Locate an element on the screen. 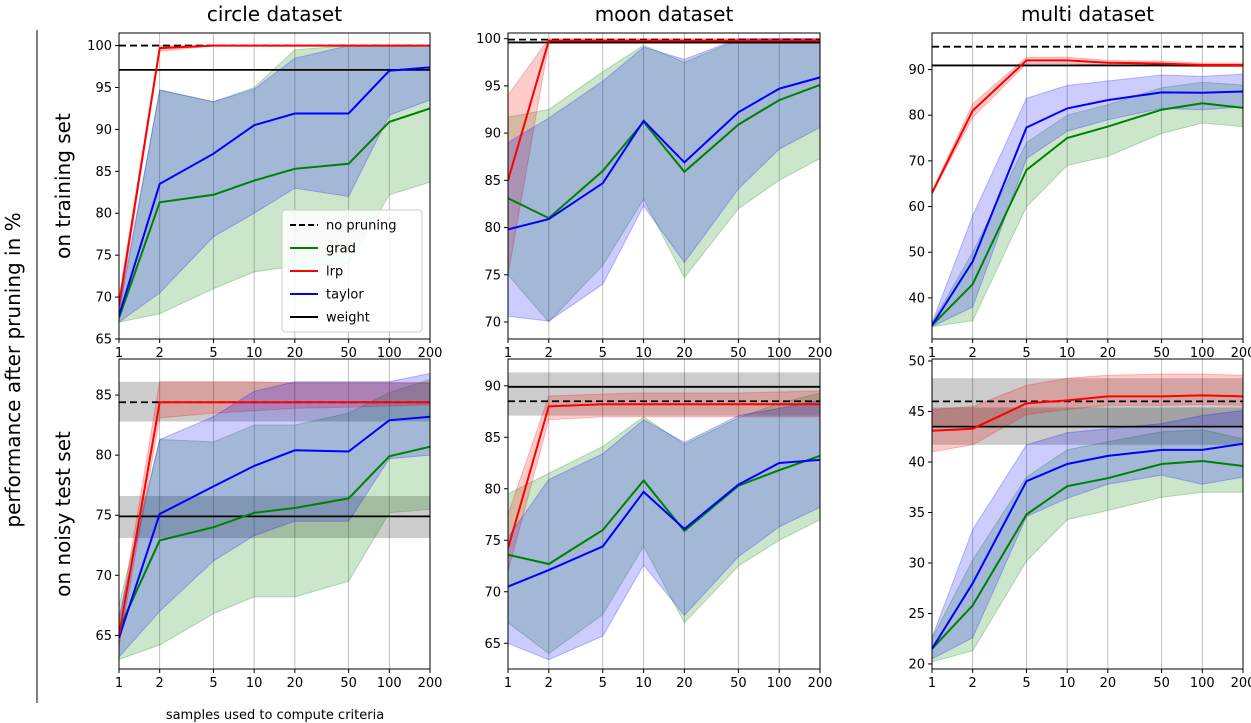 This screenshot has width=1251, height=723. y-tick-label: 30 is located at coordinates (916, 563).